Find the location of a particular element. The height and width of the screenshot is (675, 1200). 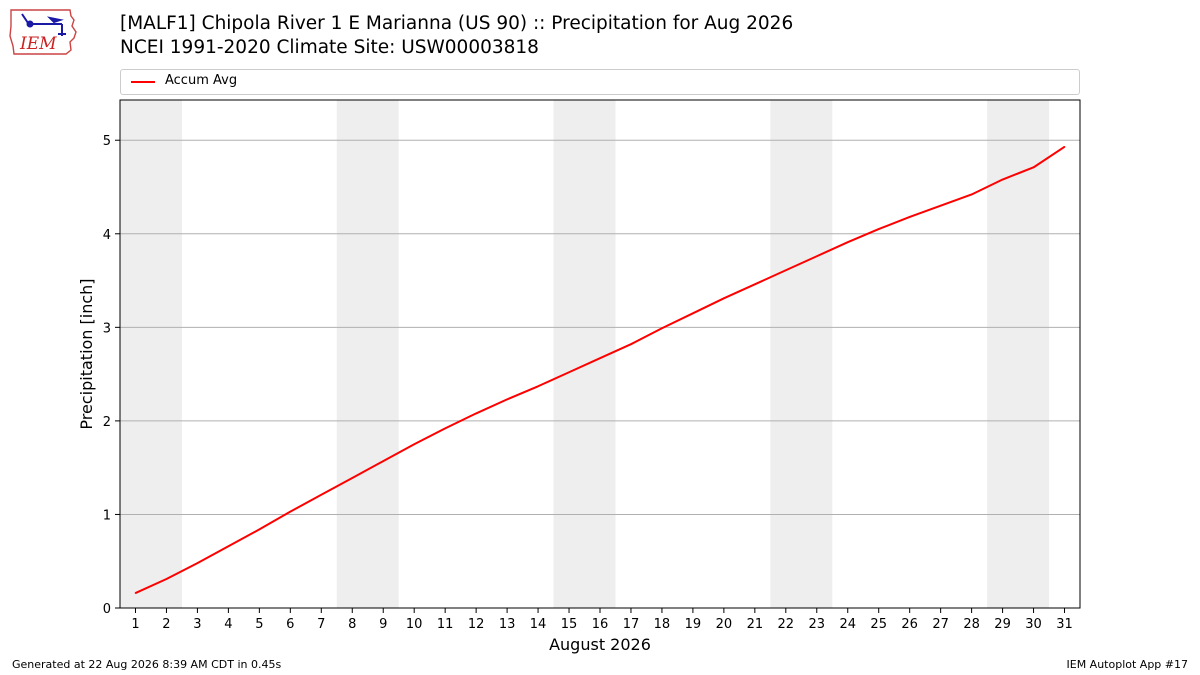

x-tick-label: 9 is located at coordinates (383, 624).